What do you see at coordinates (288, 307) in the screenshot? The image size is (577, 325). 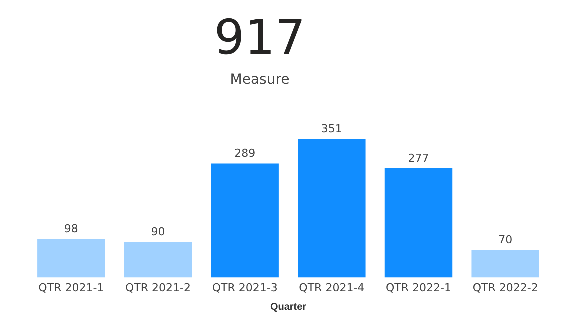 I see `x-axis-title: Quarter` at bounding box center [288, 307].